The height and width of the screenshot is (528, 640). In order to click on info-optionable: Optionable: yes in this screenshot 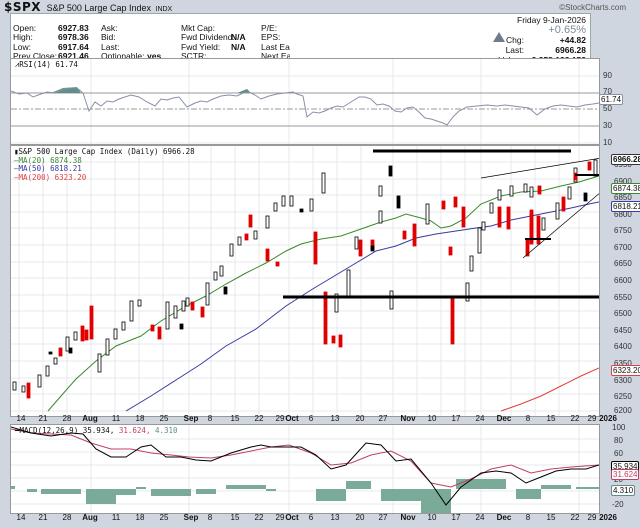, I will do `click(131, 56)`.